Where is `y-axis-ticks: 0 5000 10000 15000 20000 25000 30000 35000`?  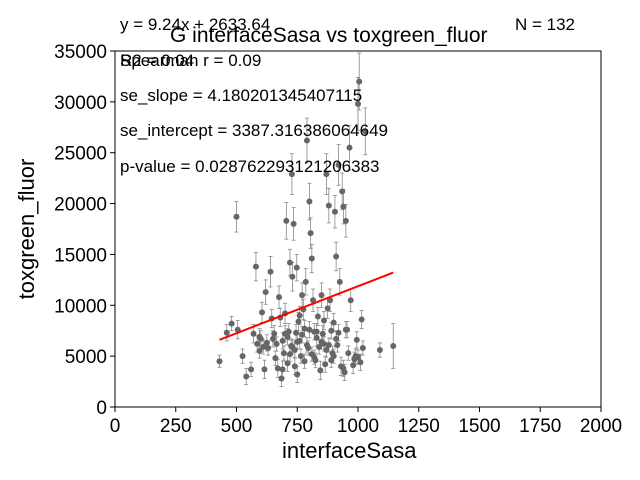 y-axis-ticks: 0 5000 10000 15000 20000 25000 30000 35000 is located at coordinates (84, 230).